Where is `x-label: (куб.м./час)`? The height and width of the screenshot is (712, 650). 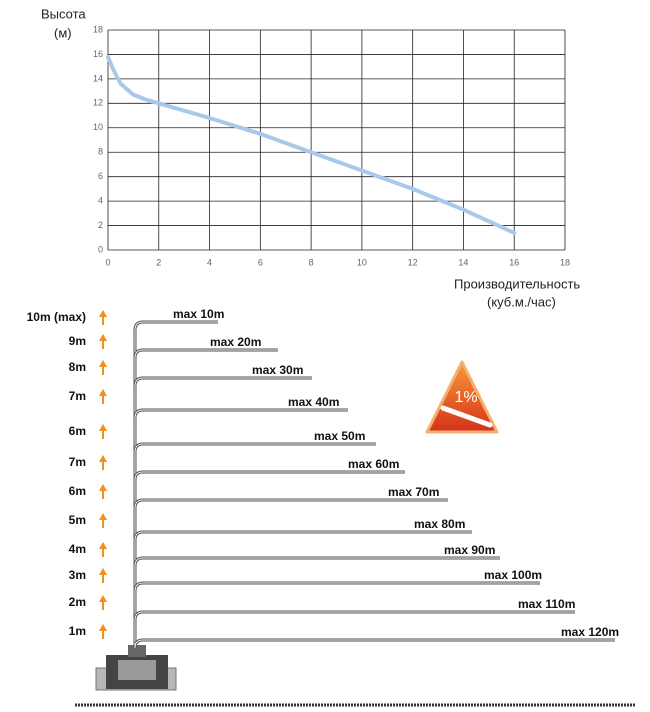
x-label: (куб.м./час) is located at coordinates (521, 301).